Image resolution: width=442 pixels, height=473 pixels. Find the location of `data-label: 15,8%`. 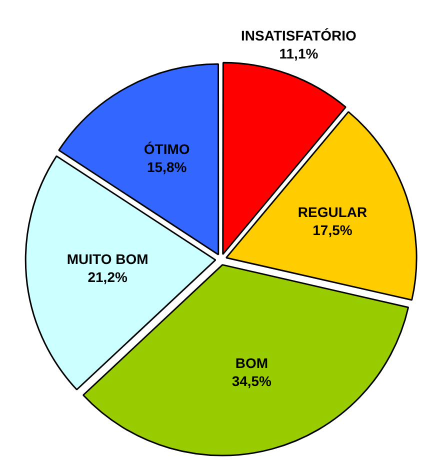

data-label: 15,8% is located at coordinates (167, 167).